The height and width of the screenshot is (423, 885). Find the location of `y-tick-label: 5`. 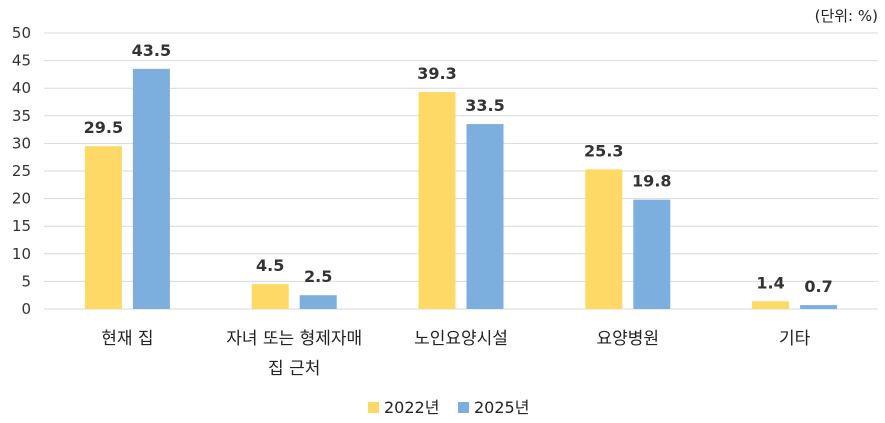

y-tick-label: 5 is located at coordinates (26, 281).